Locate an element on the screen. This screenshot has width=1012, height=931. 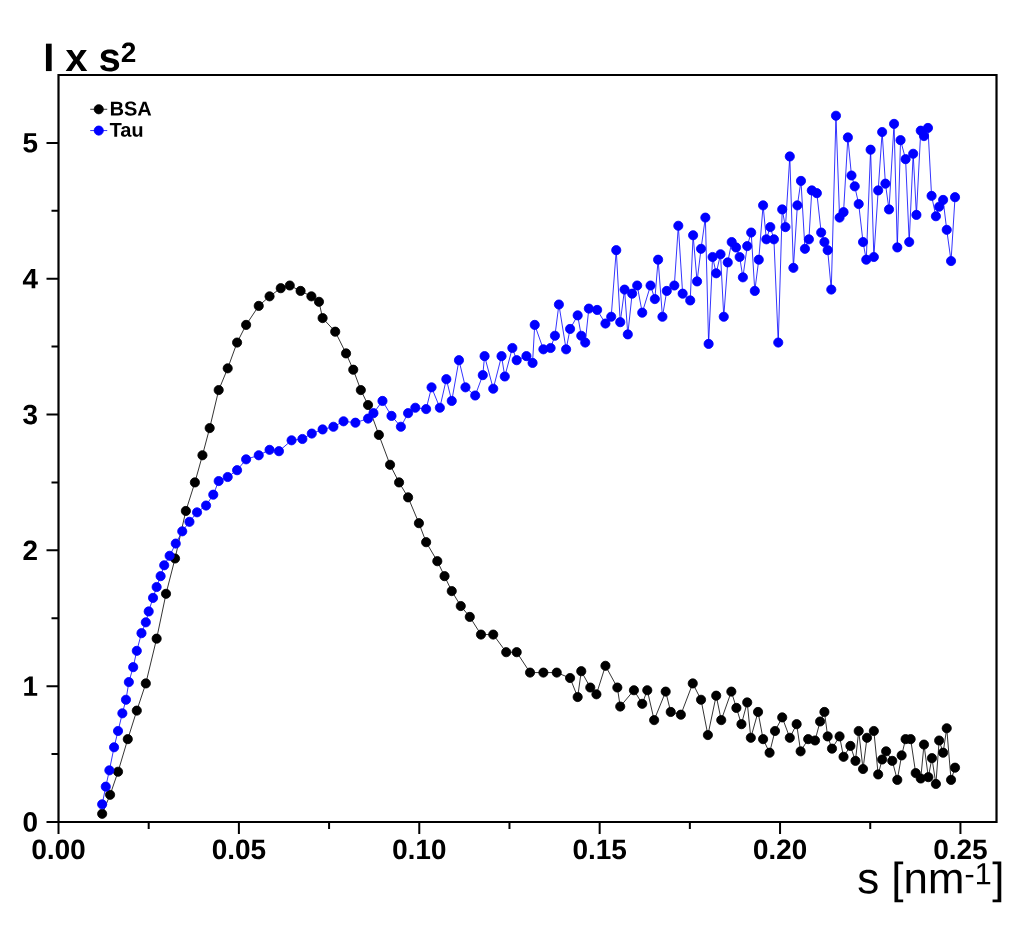
x-tick-label: 0.20 is located at coordinates (780, 849).